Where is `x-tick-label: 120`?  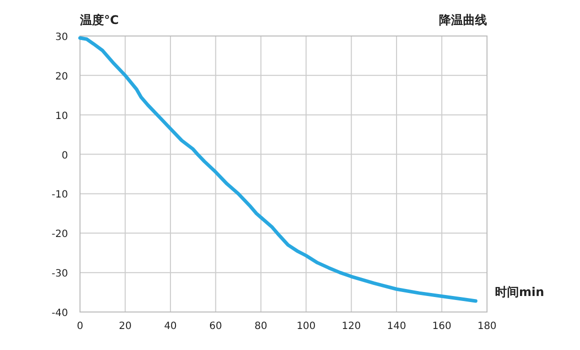 x-tick-label: 120 is located at coordinates (351, 326).